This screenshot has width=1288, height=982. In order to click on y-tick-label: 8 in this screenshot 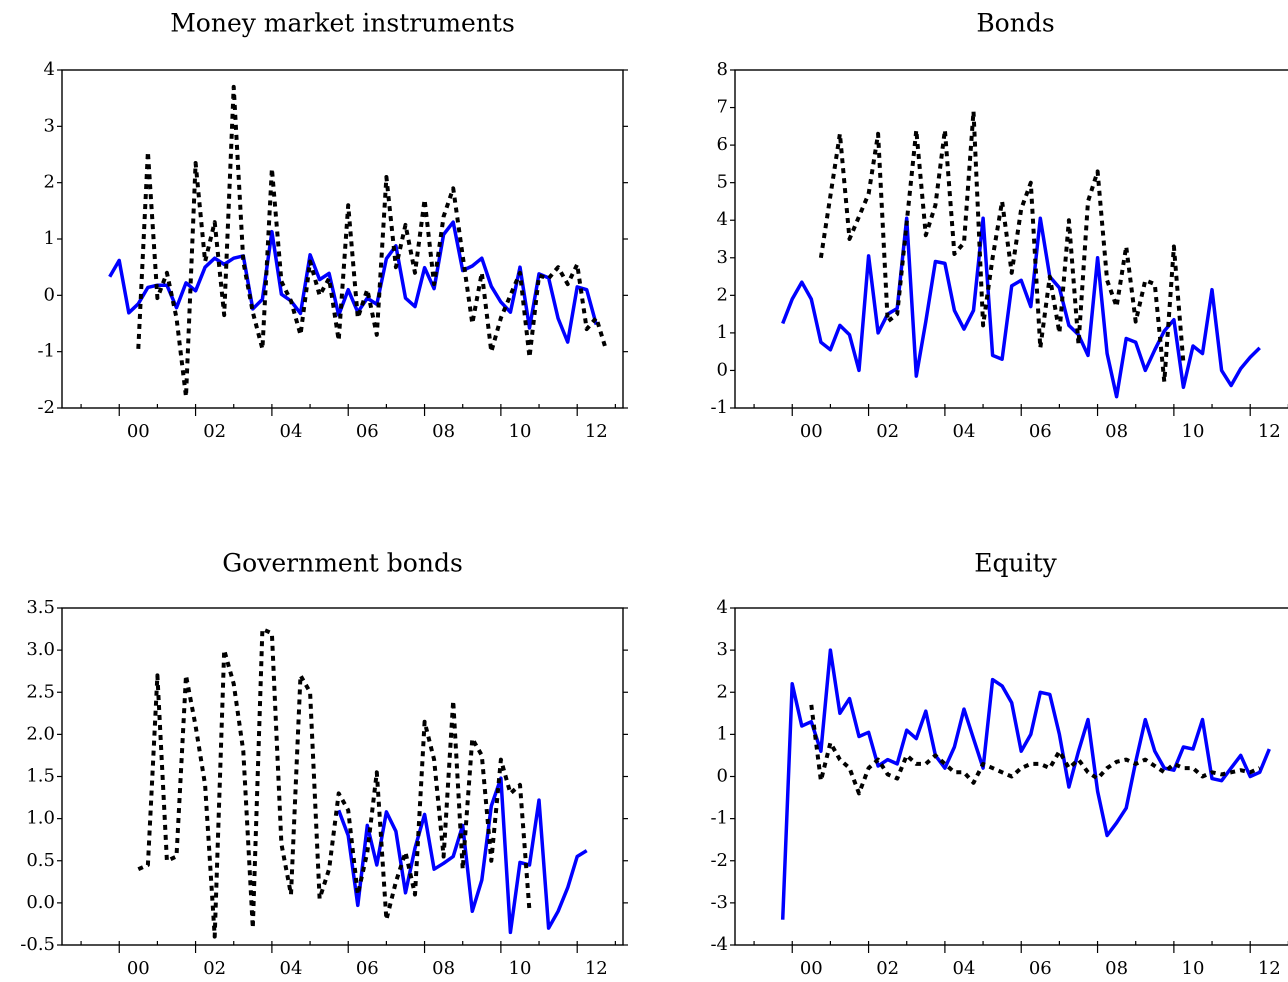, I will do `click(722, 69)`.